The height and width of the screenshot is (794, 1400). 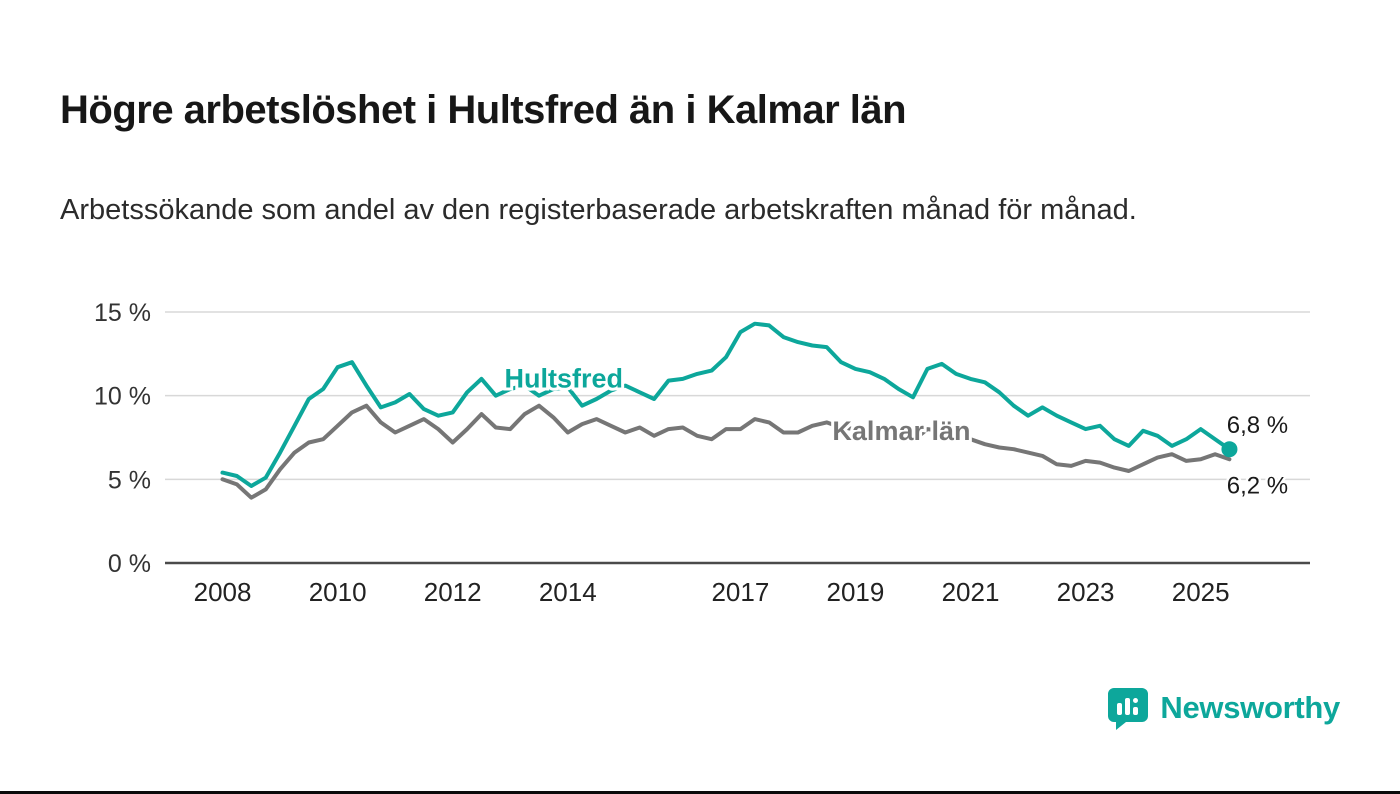 What do you see at coordinates (1229, 449) in the screenshot?
I see `end-dot-hultsfred` at bounding box center [1229, 449].